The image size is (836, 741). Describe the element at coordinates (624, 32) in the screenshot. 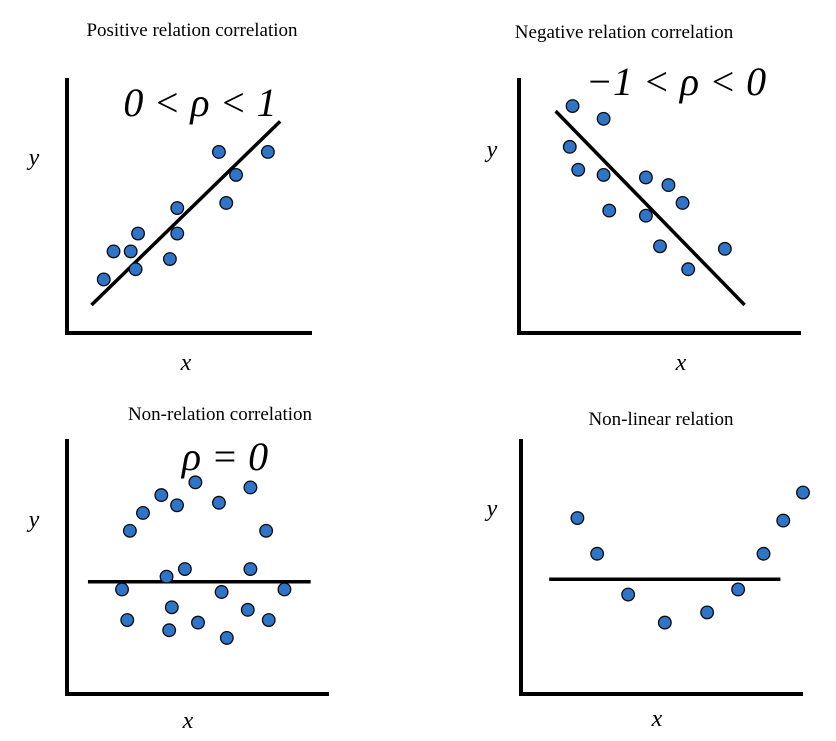

I see `panel-title: Negative relation correlation` at that location.